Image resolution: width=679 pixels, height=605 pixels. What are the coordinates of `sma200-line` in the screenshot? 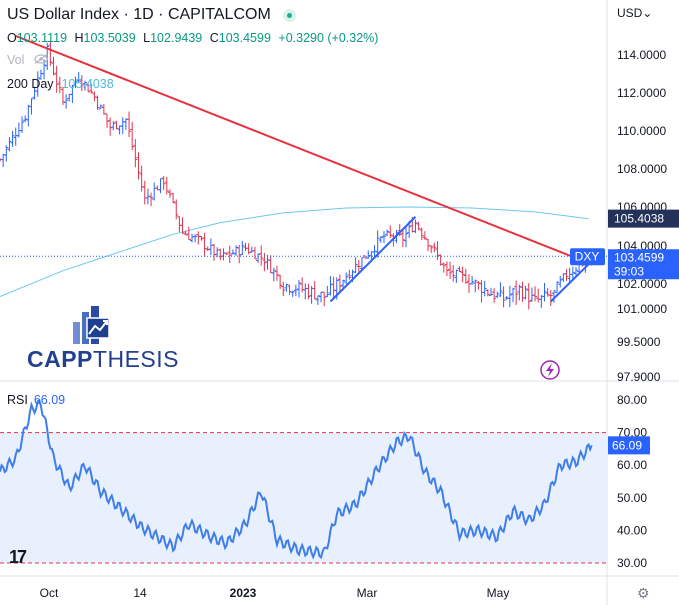 It's located at (294, 251).